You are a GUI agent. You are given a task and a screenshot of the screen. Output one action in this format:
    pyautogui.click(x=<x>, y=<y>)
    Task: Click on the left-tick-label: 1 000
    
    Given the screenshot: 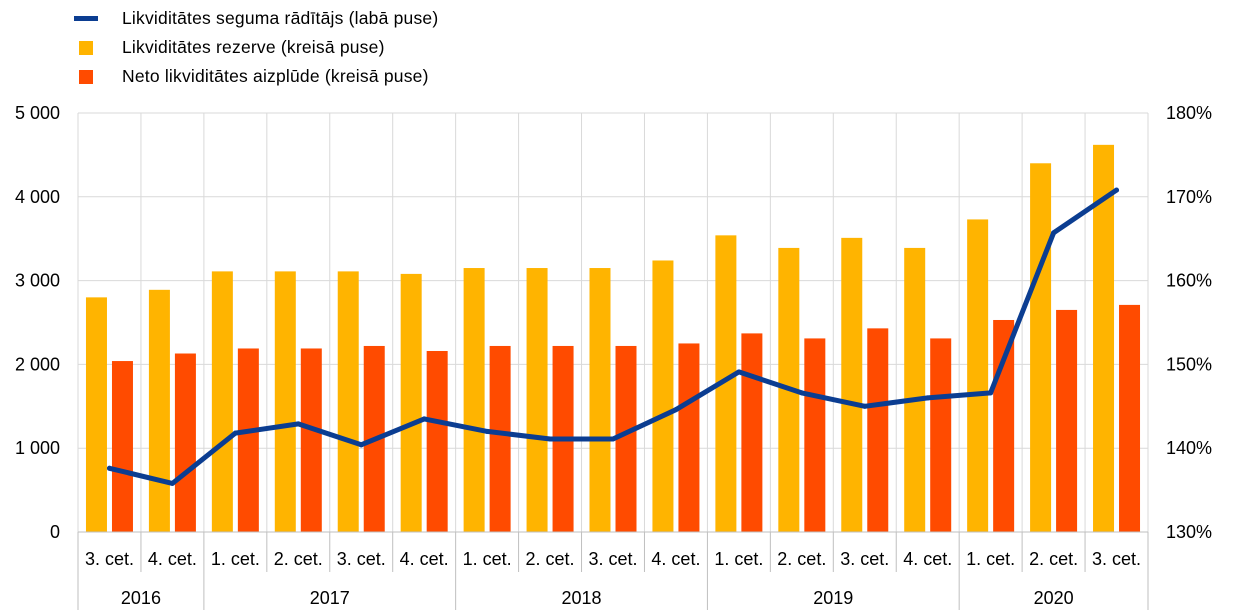 What is the action you would take?
    pyautogui.click(x=37, y=448)
    